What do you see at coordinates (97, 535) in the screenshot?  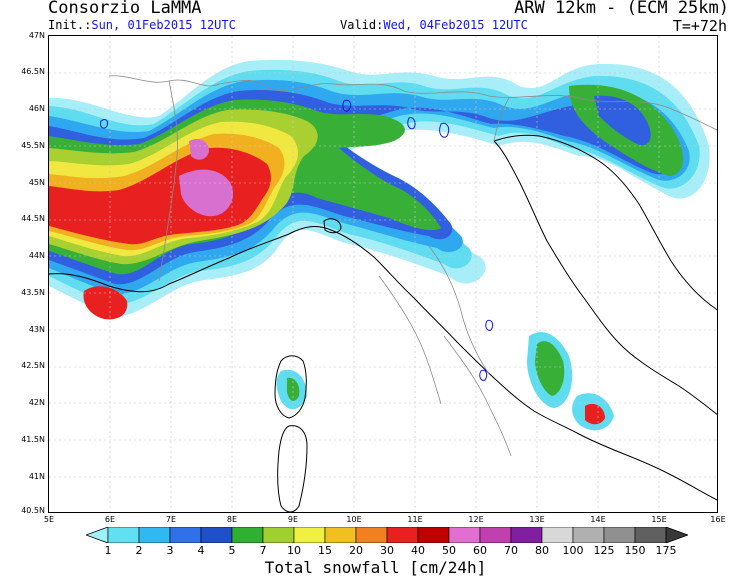 I see `colorbar-min-arrow` at bounding box center [97, 535].